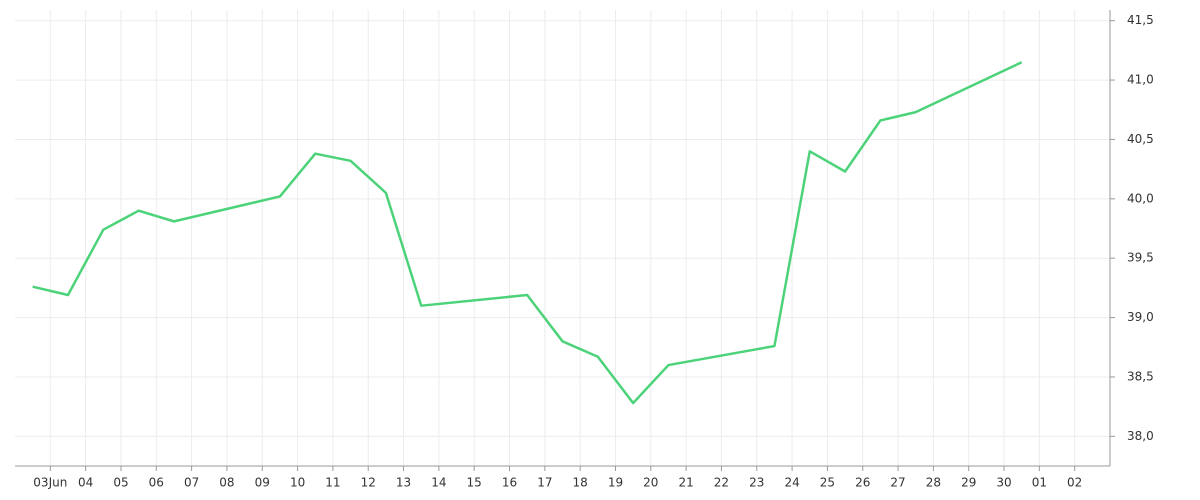  I want to click on y-tick-label: 39,5, so click(1140, 258).